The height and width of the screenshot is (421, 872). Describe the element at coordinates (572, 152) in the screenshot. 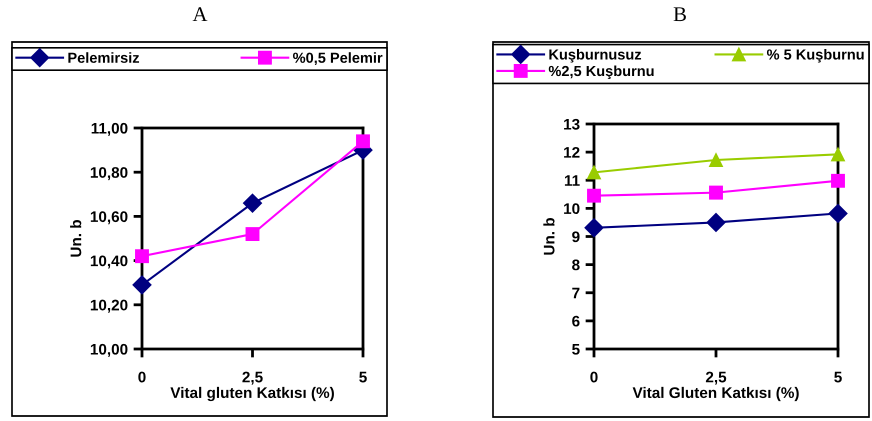

I see `y-tick-label: 12` at that location.